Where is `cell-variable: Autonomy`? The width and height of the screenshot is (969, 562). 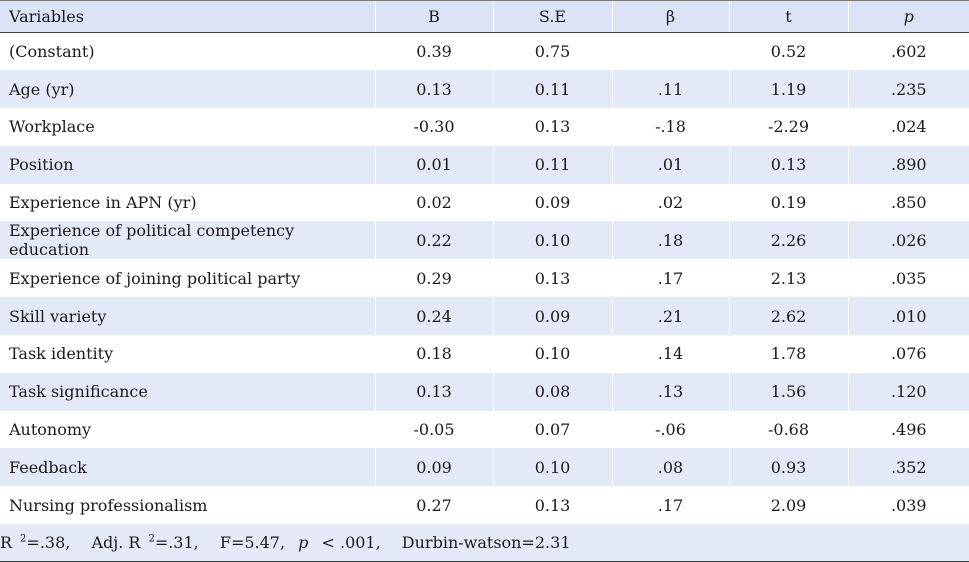 cell-variable: Autonomy is located at coordinates (50, 430).